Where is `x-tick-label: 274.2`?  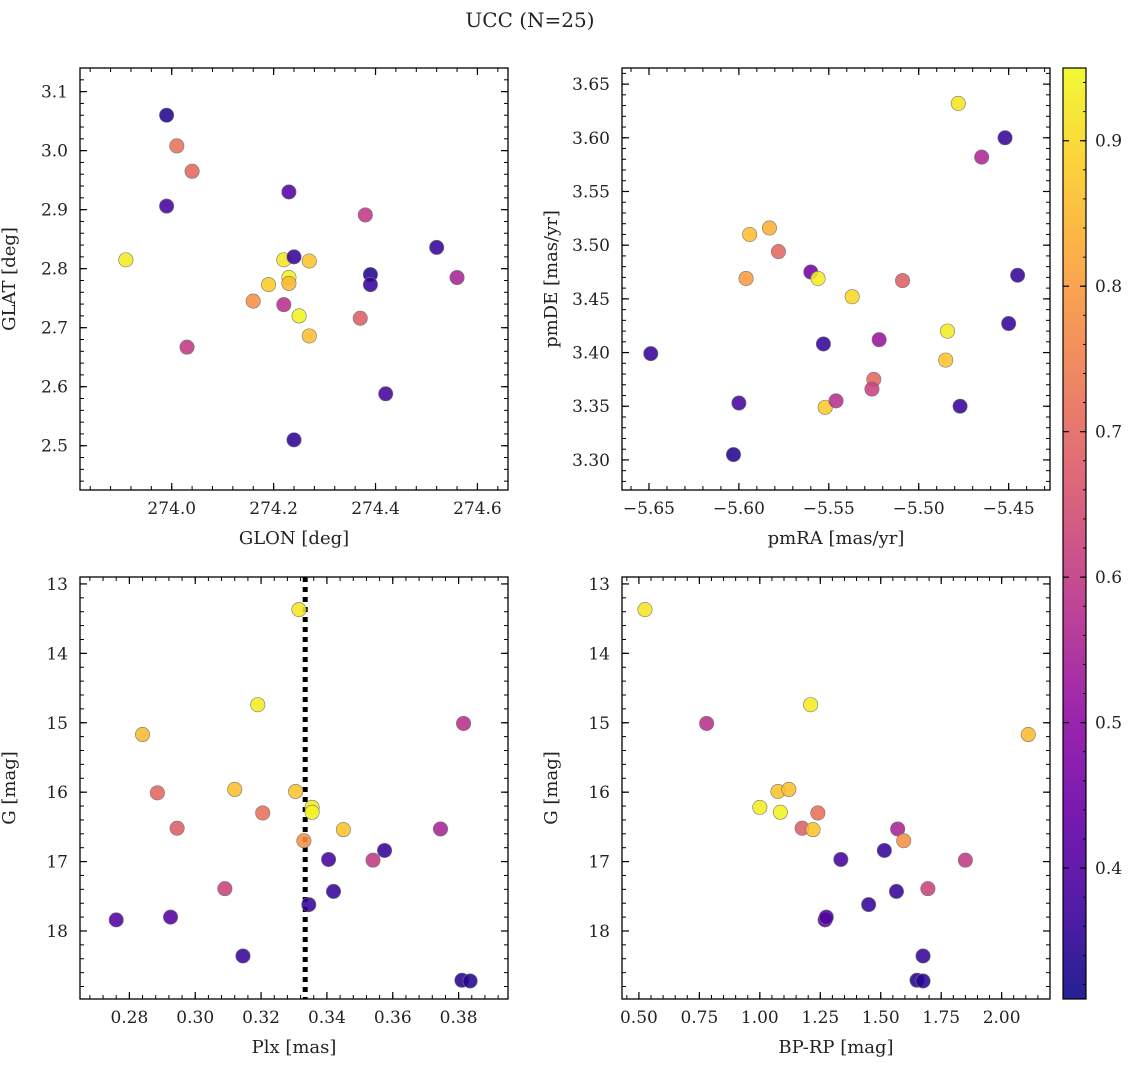
x-tick-label: 274.2 is located at coordinates (273, 509).